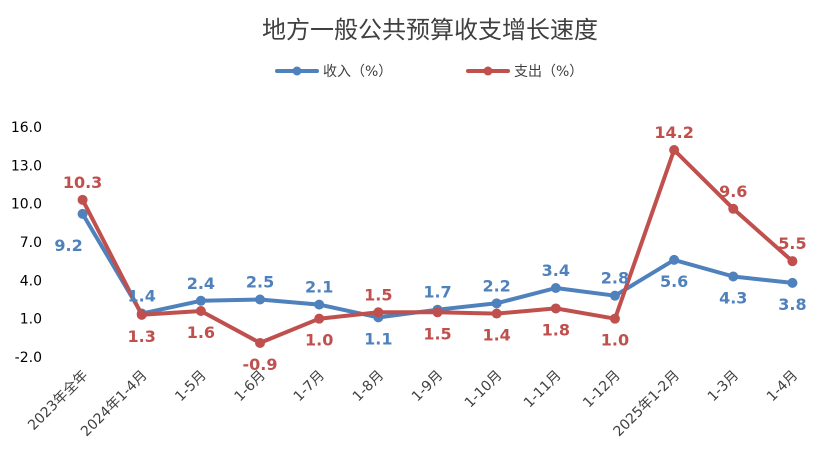 This screenshot has height=473, width=827. Describe the element at coordinates (68, 245) in the screenshot. I see `revenue-data-label: 9.2` at that location.